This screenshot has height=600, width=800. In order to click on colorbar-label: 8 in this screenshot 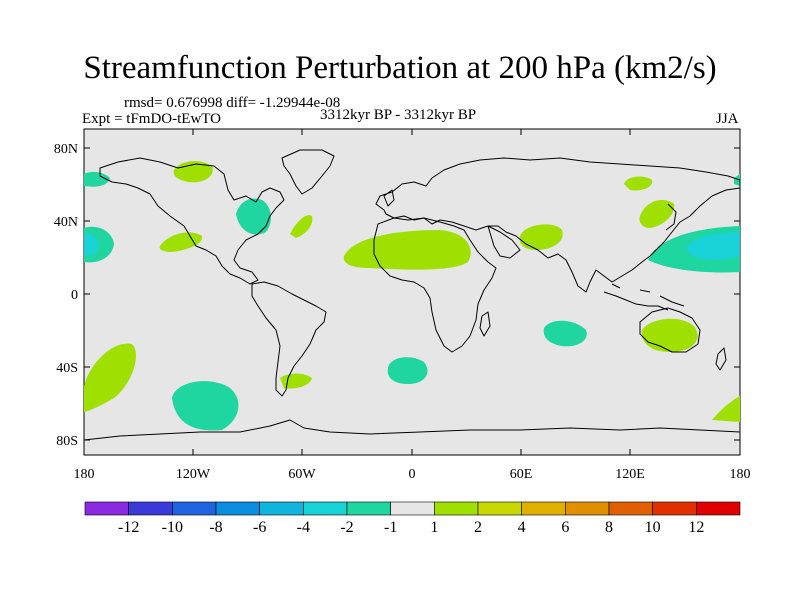, I will do `click(609, 527)`.